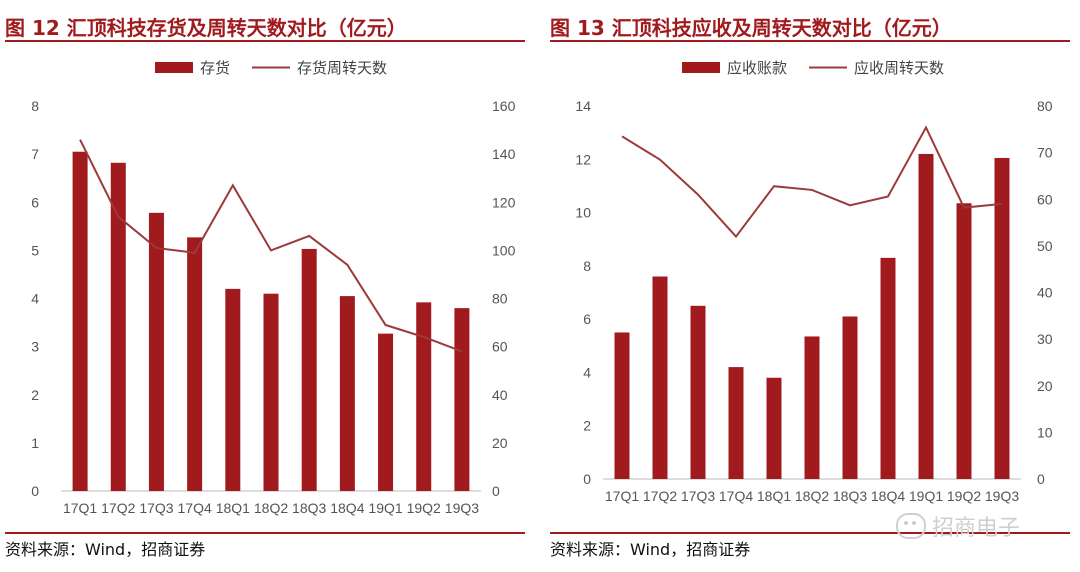 The height and width of the screenshot is (572, 1080). What do you see at coordinates (813, 68) in the screenshot?
I see `legend: 应收账款 应收周转天数` at bounding box center [813, 68].